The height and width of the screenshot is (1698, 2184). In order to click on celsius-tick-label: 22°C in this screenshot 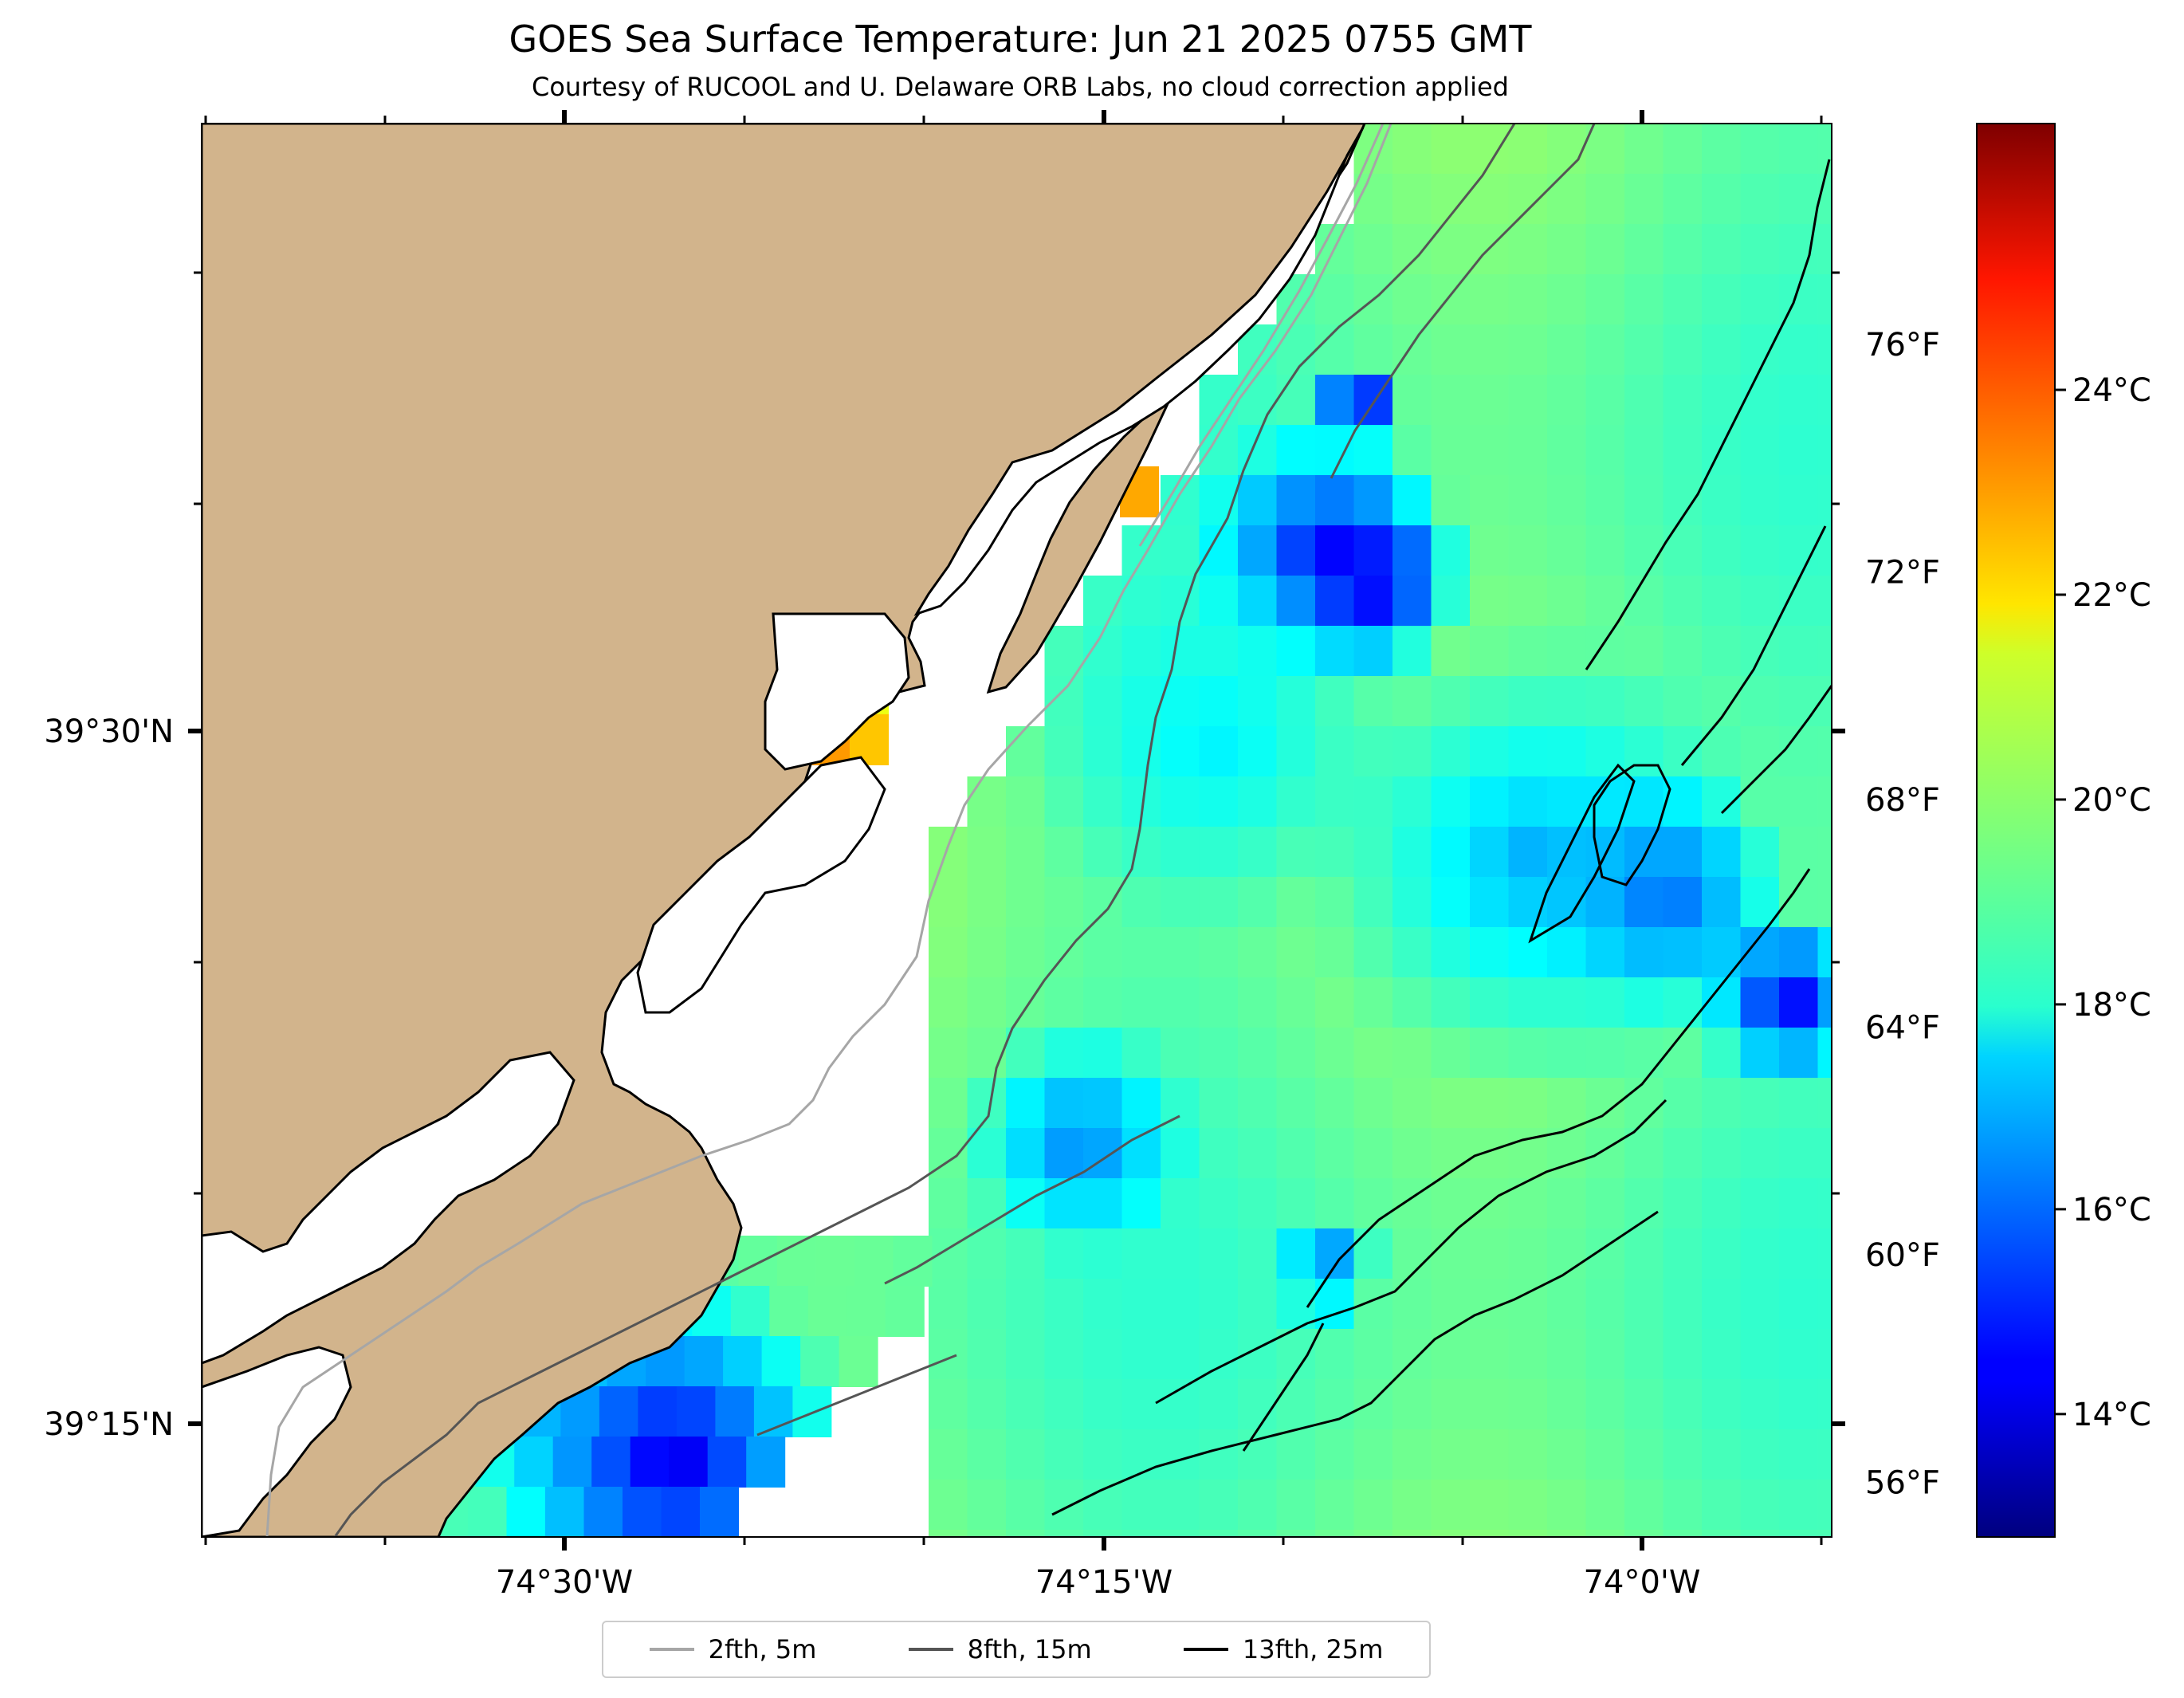, I will do `click(2111, 595)`.